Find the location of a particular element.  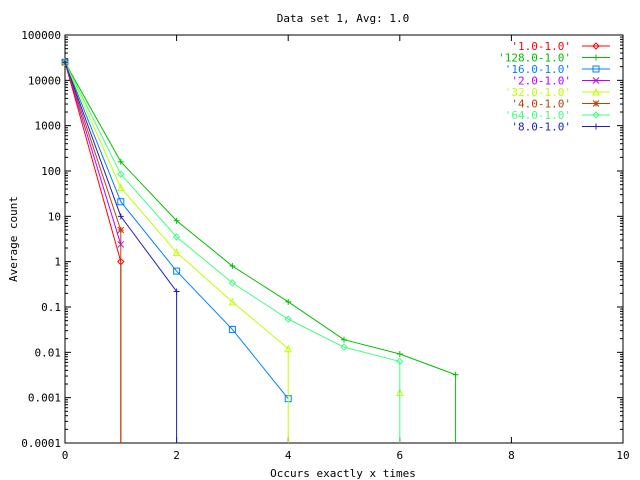

legend-label: '16.0-1.0' is located at coordinates (538, 69).